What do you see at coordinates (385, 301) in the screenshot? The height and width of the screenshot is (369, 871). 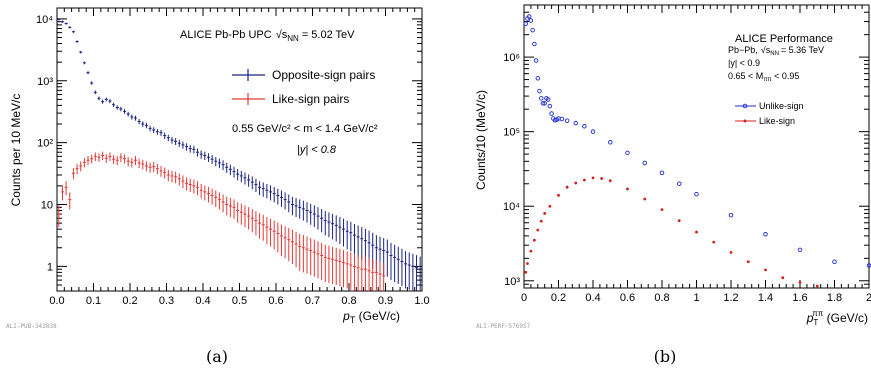 I see `x-tick-label: 0.9` at bounding box center [385, 301].